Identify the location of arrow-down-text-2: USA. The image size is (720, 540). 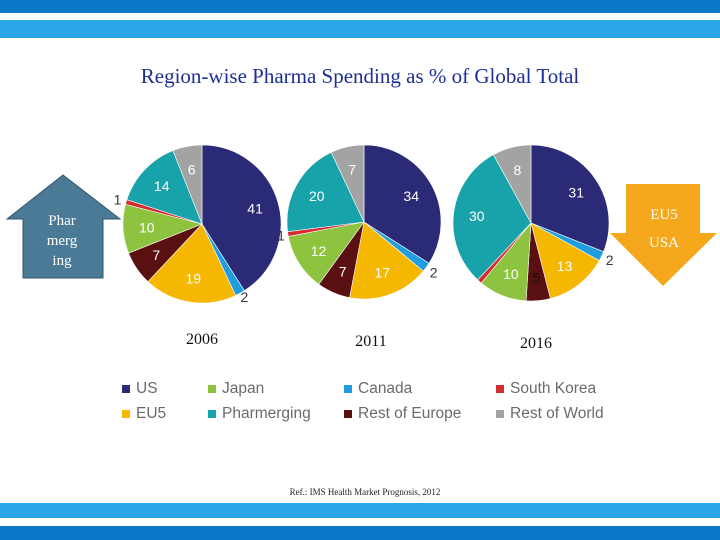
(664, 243).